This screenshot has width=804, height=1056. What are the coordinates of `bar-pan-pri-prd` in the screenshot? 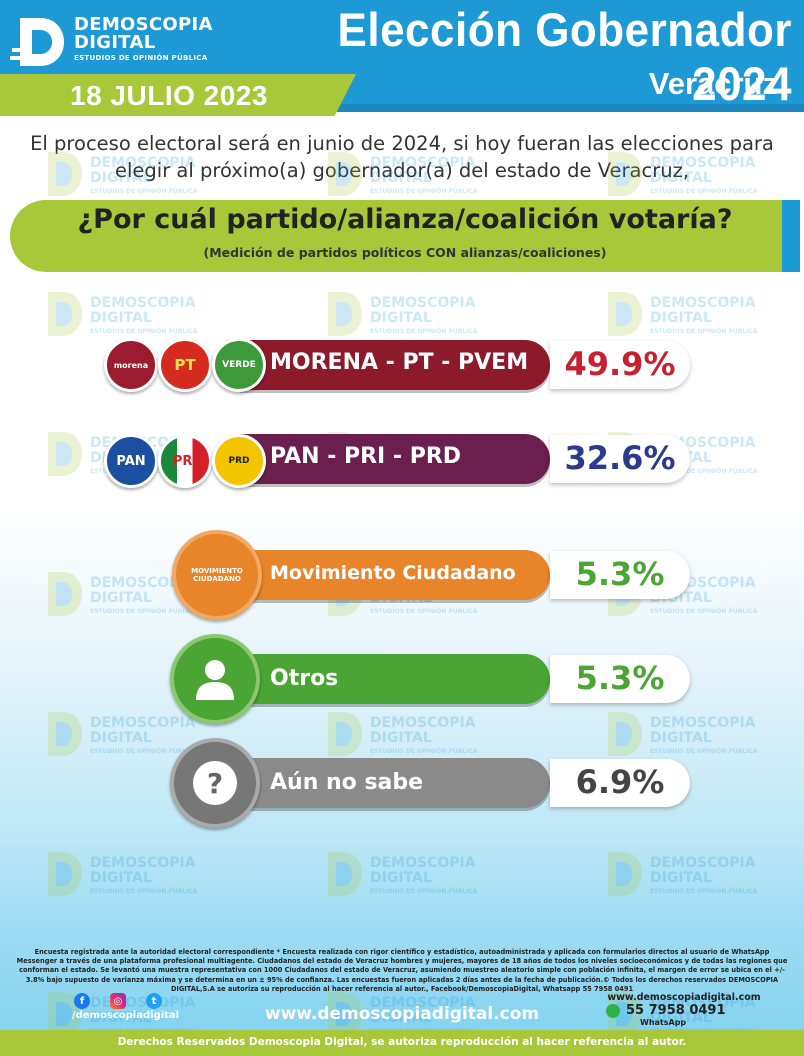 It's located at (395, 459).